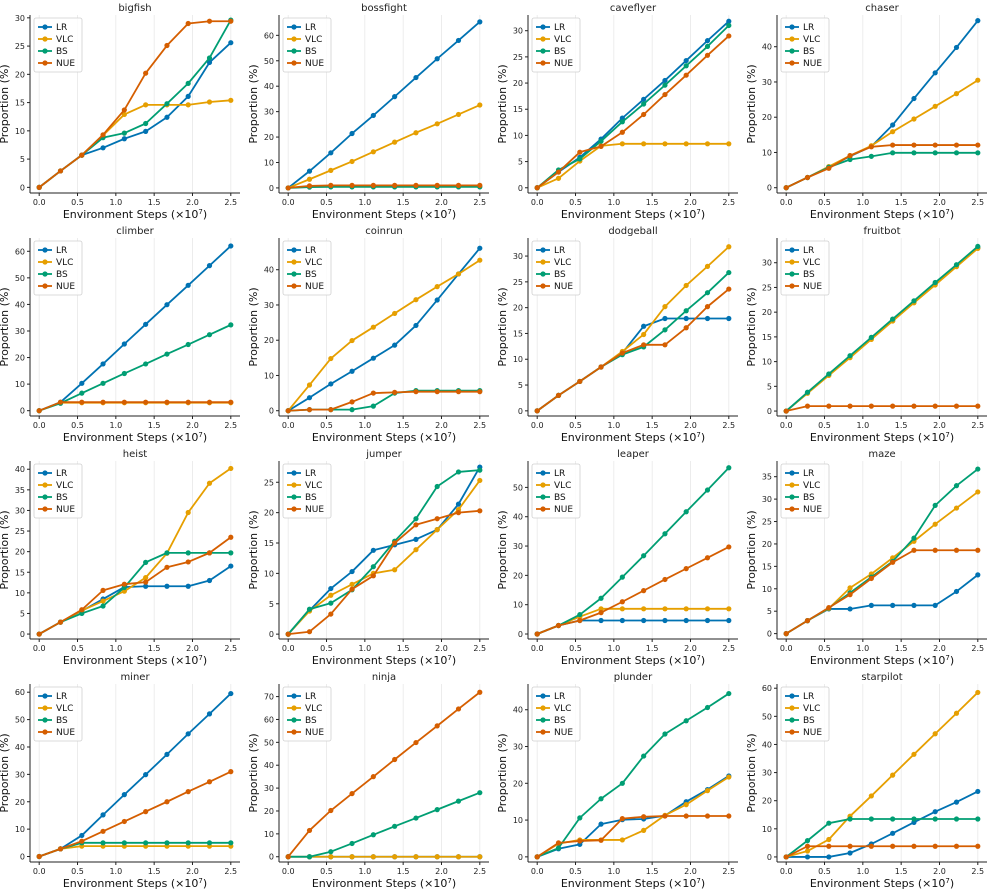  Describe the element at coordinates (551, 721) in the screenshot. I see `legend-item-BS: BS` at that location.